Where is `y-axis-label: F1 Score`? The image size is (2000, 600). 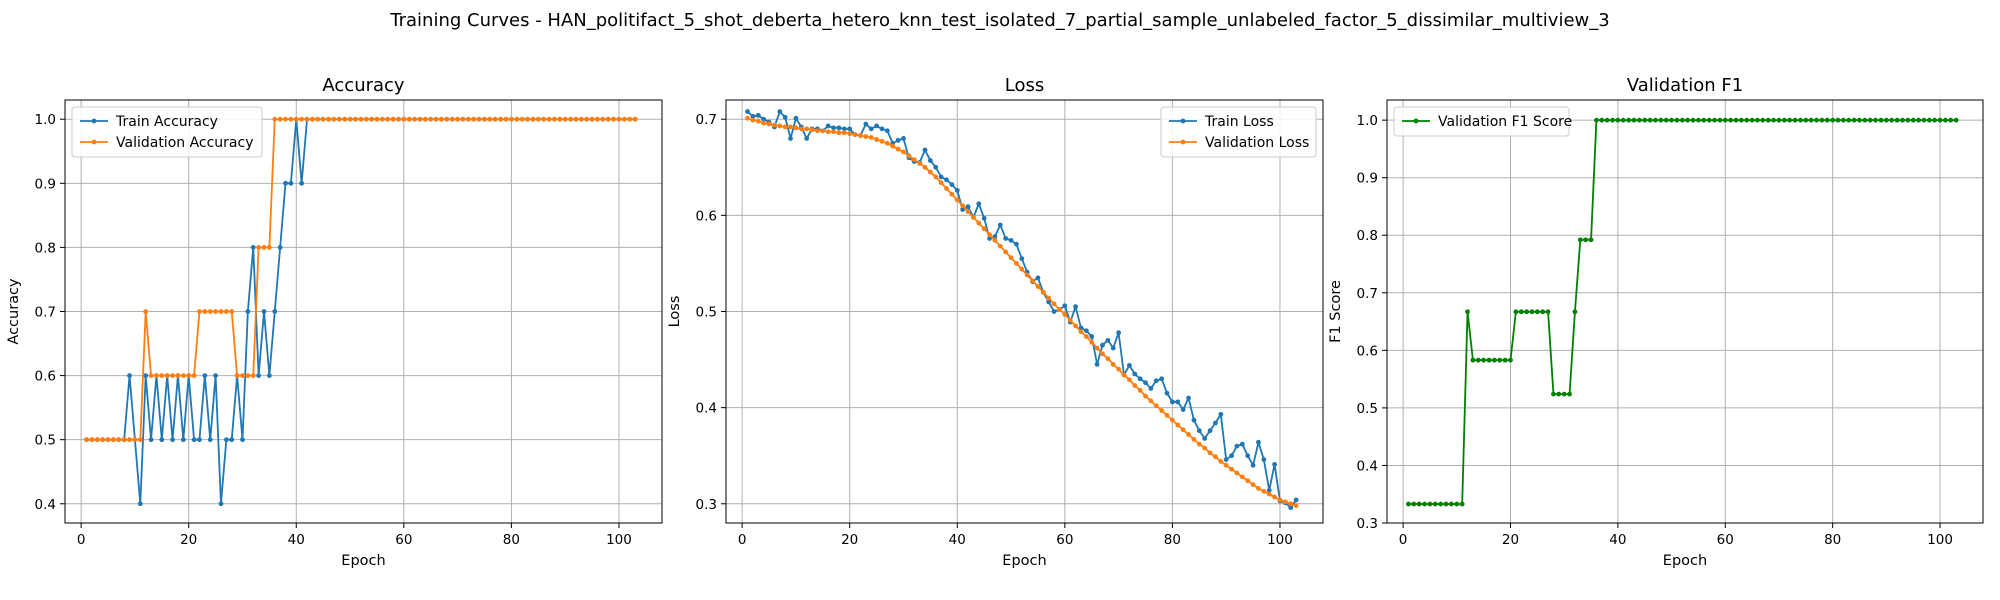
y-axis-label: F1 Score is located at coordinates (1336, 311).